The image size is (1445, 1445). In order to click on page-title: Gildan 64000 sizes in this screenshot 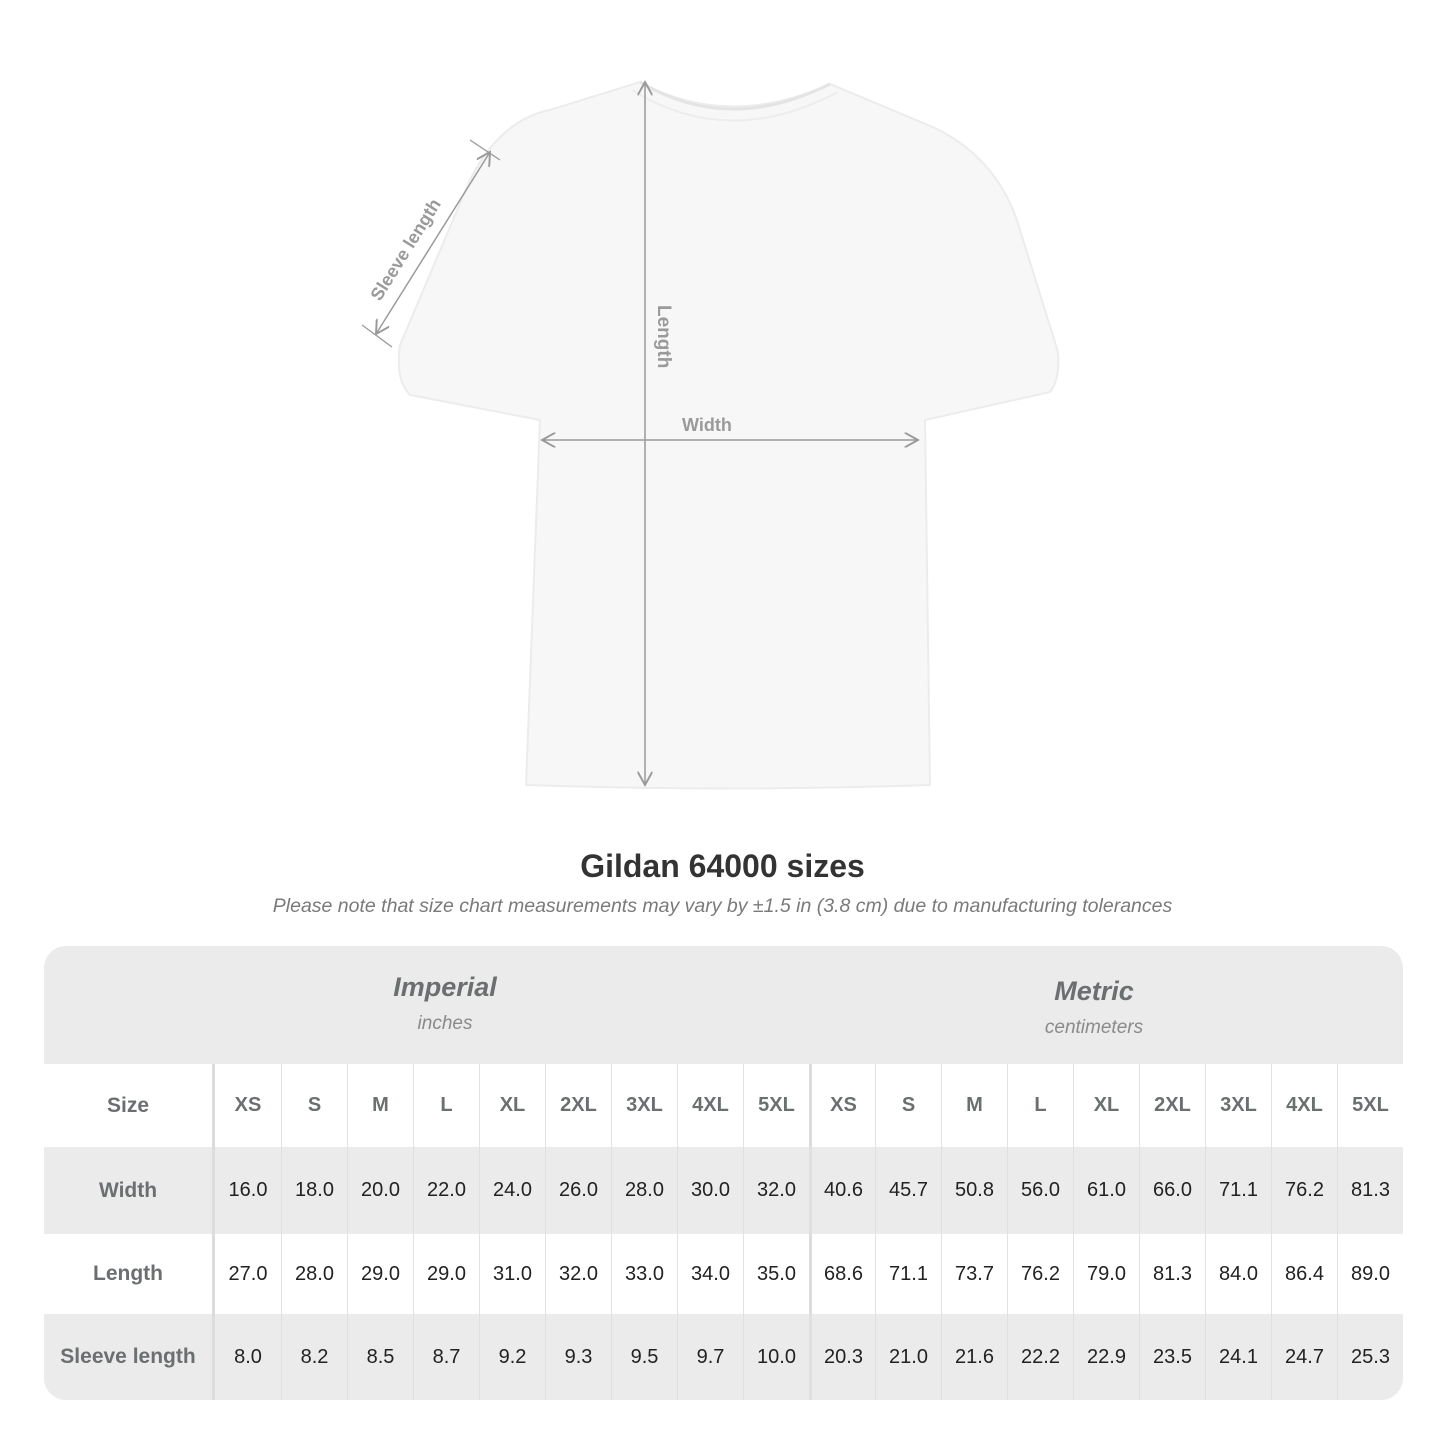, I will do `click(722, 866)`.